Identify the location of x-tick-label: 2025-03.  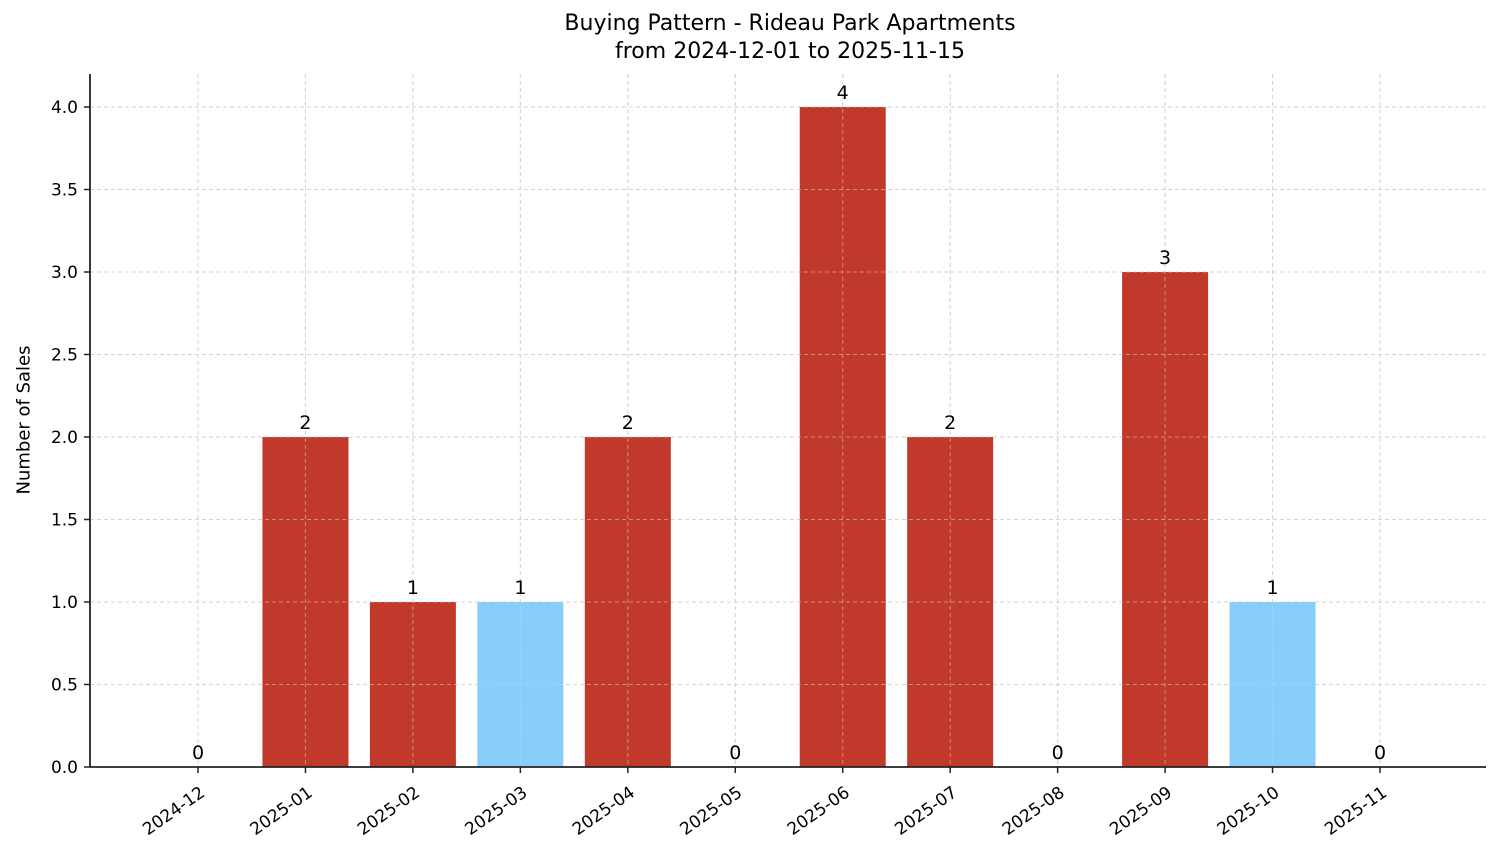
(497, 811).